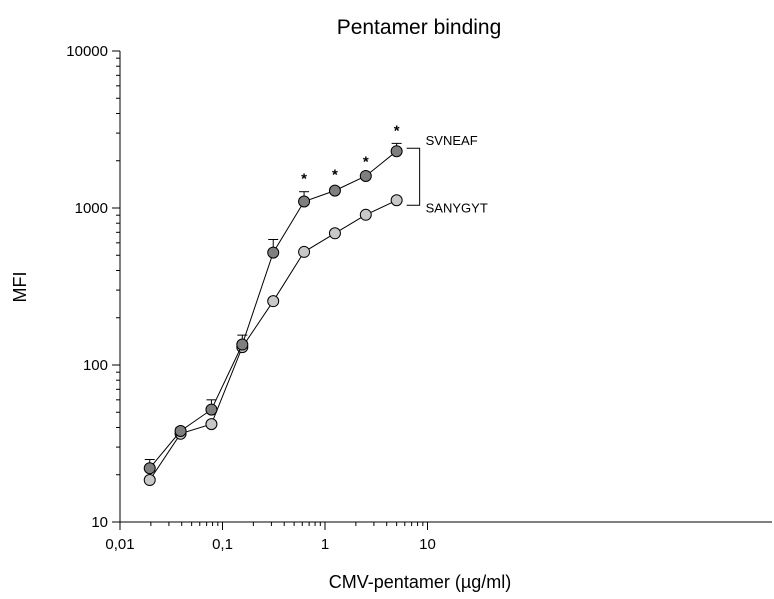 Image resolution: width=774 pixels, height=599 pixels. Describe the element at coordinates (394, 168) in the screenshot. I see `annotation-layer: SVNEAF SANYGYT * * * *` at that location.